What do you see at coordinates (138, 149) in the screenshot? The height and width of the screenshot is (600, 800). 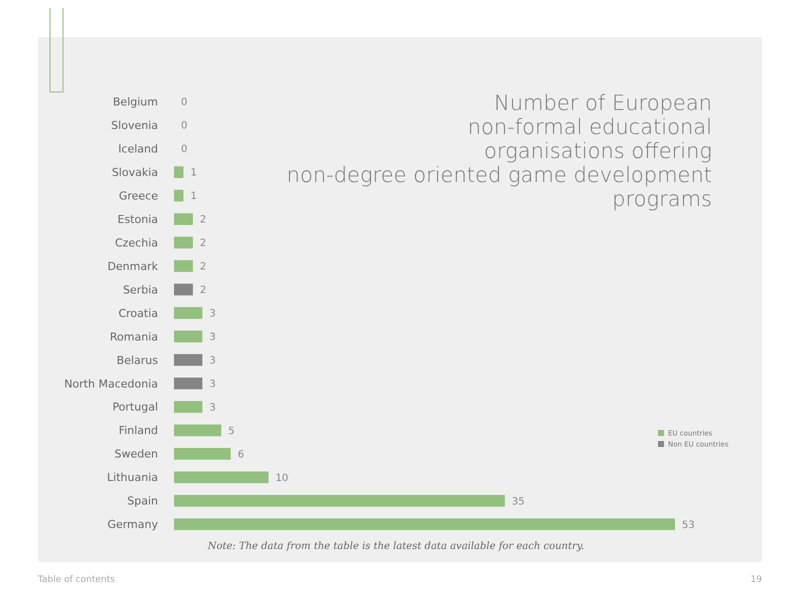 I see `y-tick-label: Iceland` at bounding box center [138, 149].